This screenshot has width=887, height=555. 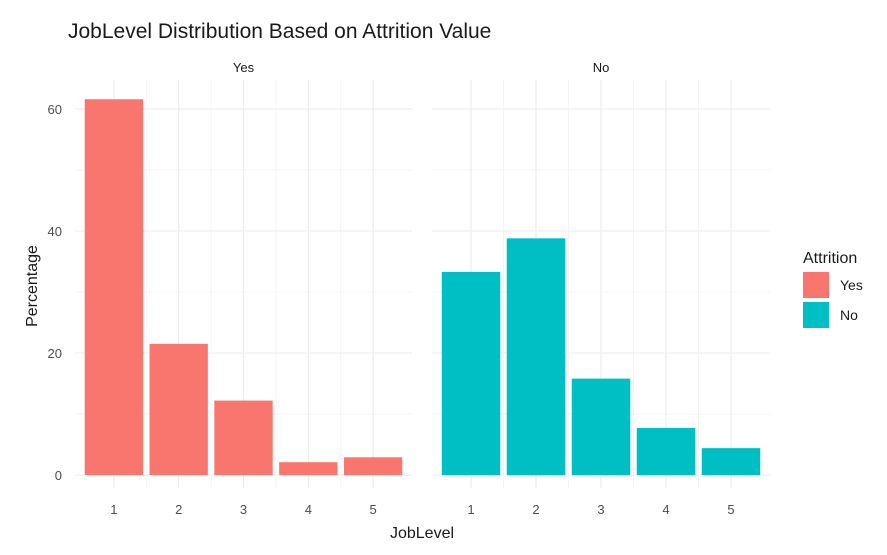 What do you see at coordinates (55, 353) in the screenshot?
I see `y-tick-label: 20` at bounding box center [55, 353].